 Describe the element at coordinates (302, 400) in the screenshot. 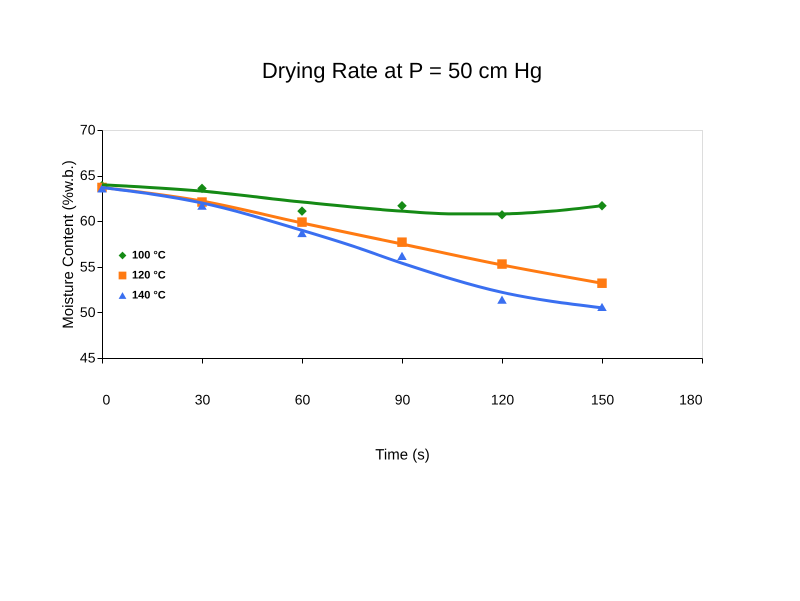

I see `x-tick-label: 60` at that location.